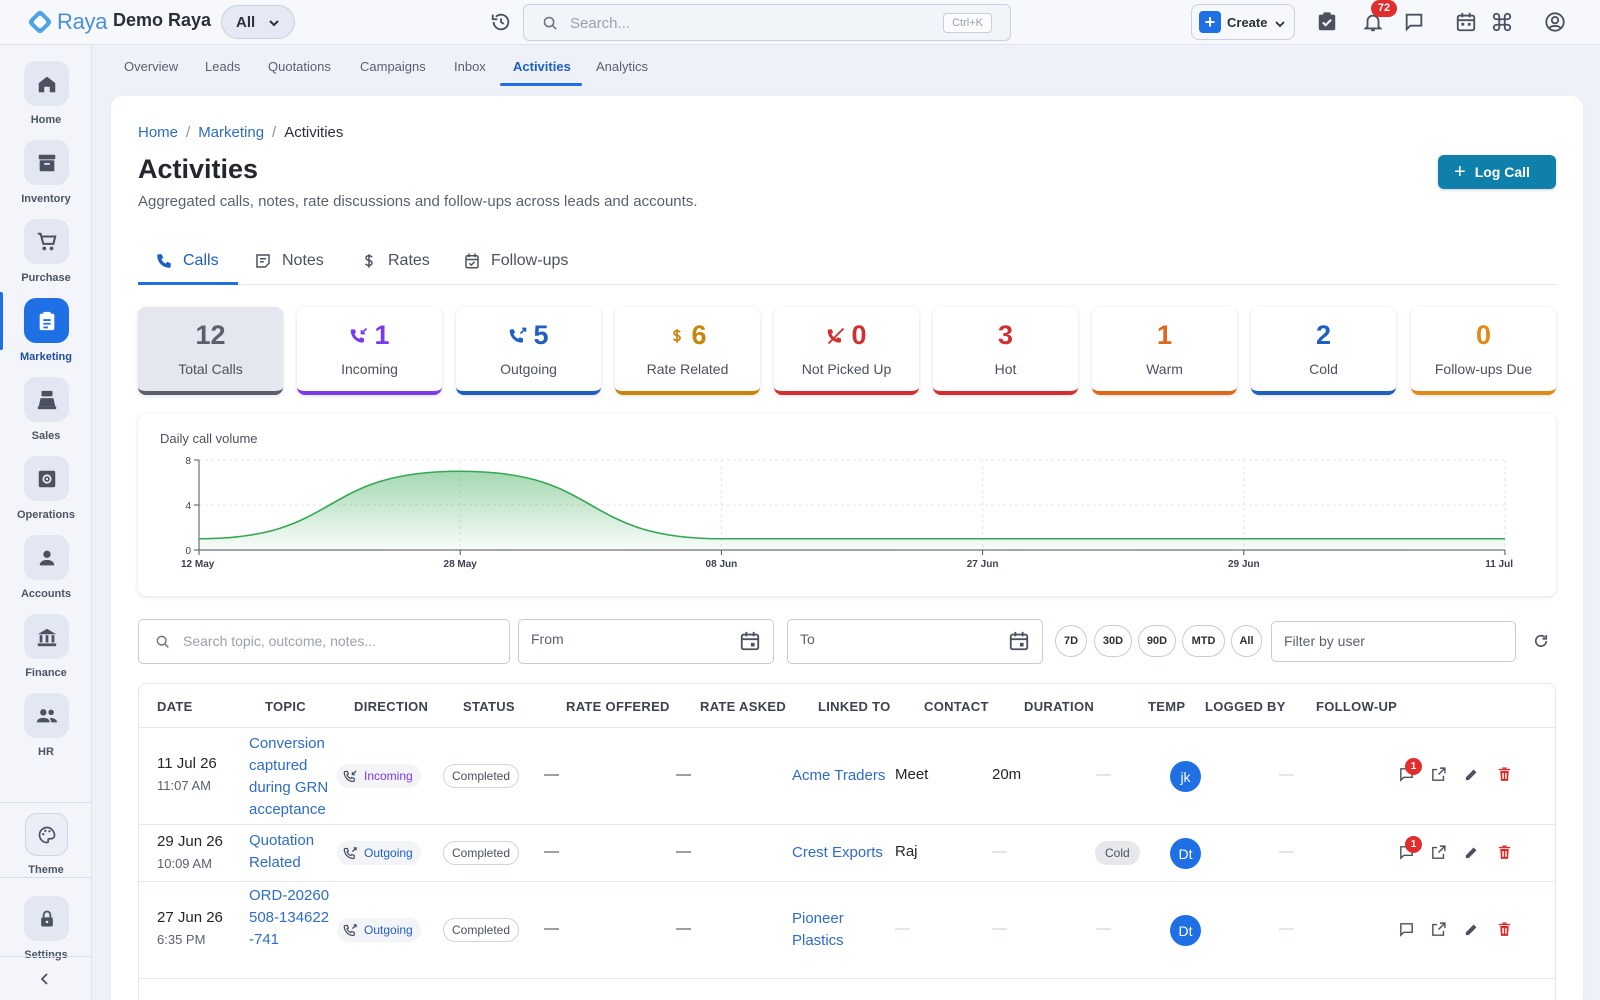 The width and height of the screenshot is (1600, 1000). Describe the element at coordinates (528, 351) in the screenshot. I see `stat-outgoing: 5 Outgoing` at that location.